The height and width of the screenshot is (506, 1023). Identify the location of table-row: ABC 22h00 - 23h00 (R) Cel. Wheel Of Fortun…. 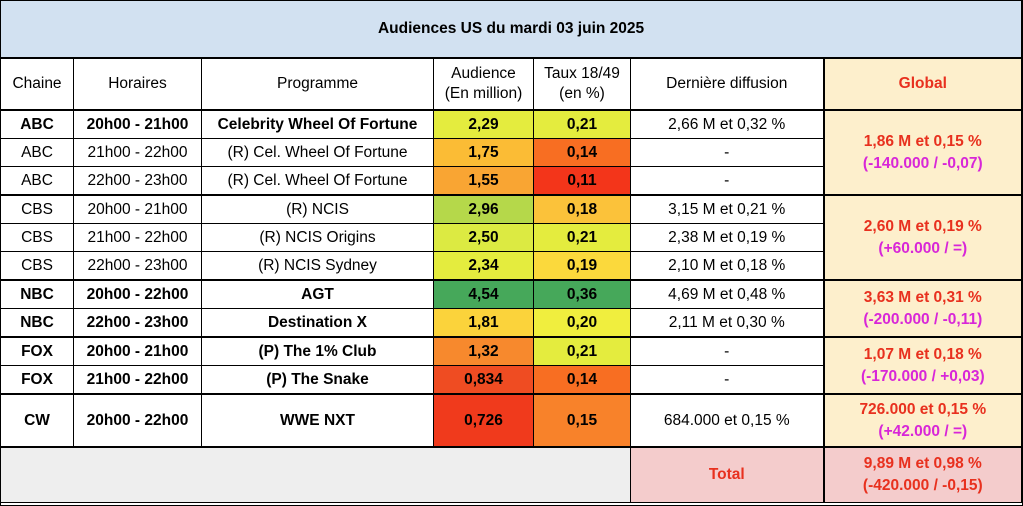
(511, 181).